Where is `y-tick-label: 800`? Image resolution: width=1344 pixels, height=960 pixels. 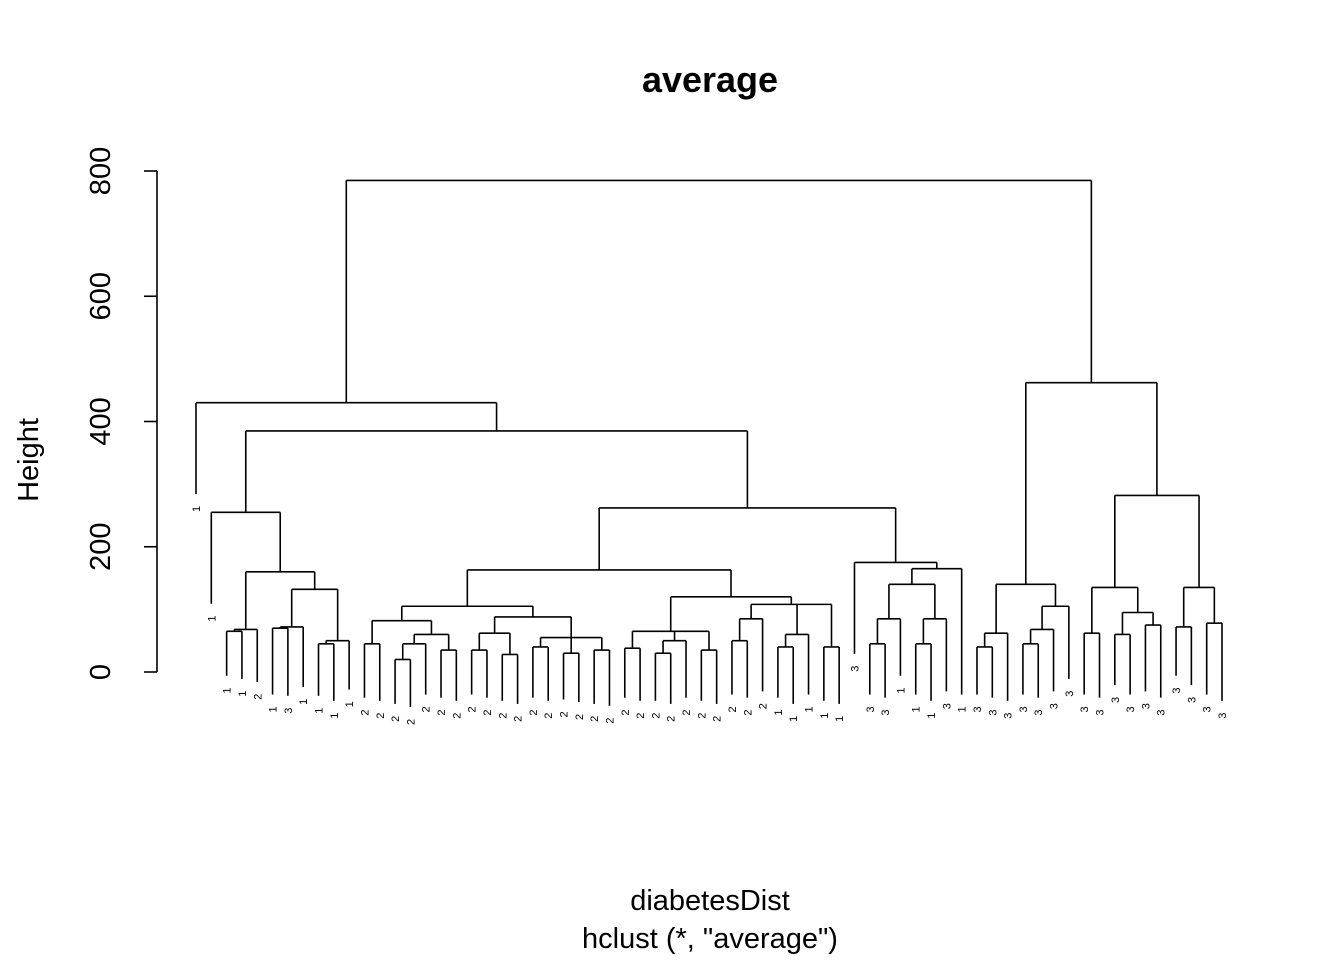
y-tick-label: 800 is located at coordinates (101, 171).